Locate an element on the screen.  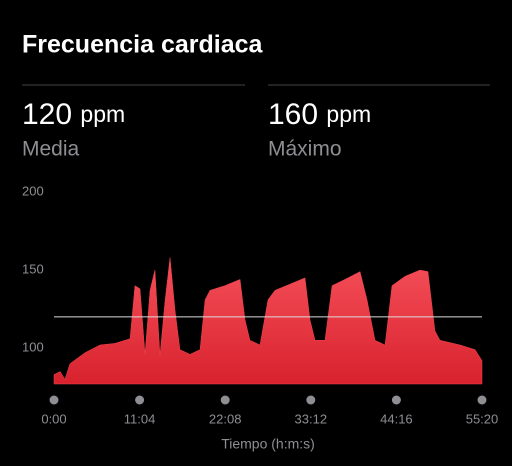
x-tick-label: 0:00 is located at coordinates (53, 418).